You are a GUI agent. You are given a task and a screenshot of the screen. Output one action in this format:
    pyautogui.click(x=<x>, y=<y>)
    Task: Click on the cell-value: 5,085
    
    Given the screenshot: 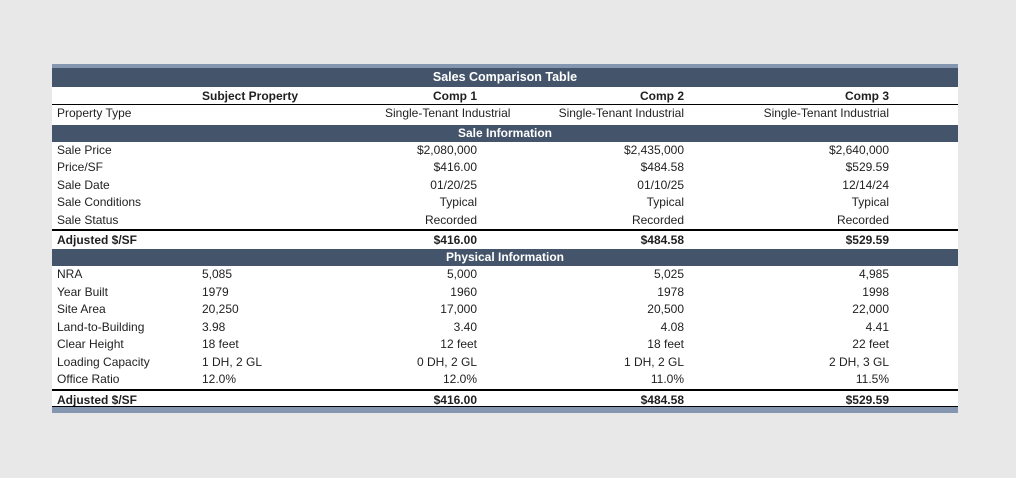 What is the action you would take?
    pyautogui.click(x=217, y=274)
    